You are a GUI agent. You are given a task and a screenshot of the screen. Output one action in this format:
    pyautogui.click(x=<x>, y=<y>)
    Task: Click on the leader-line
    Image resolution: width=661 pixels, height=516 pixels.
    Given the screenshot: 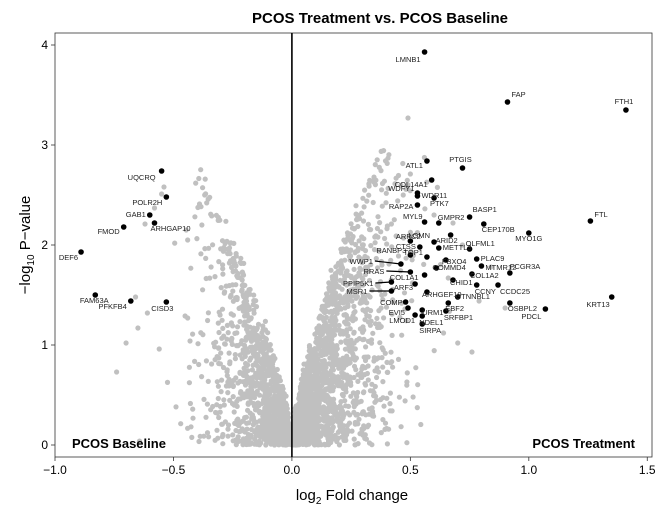 What is the action you would take?
    pyautogui.click(x=398, y=271)
    